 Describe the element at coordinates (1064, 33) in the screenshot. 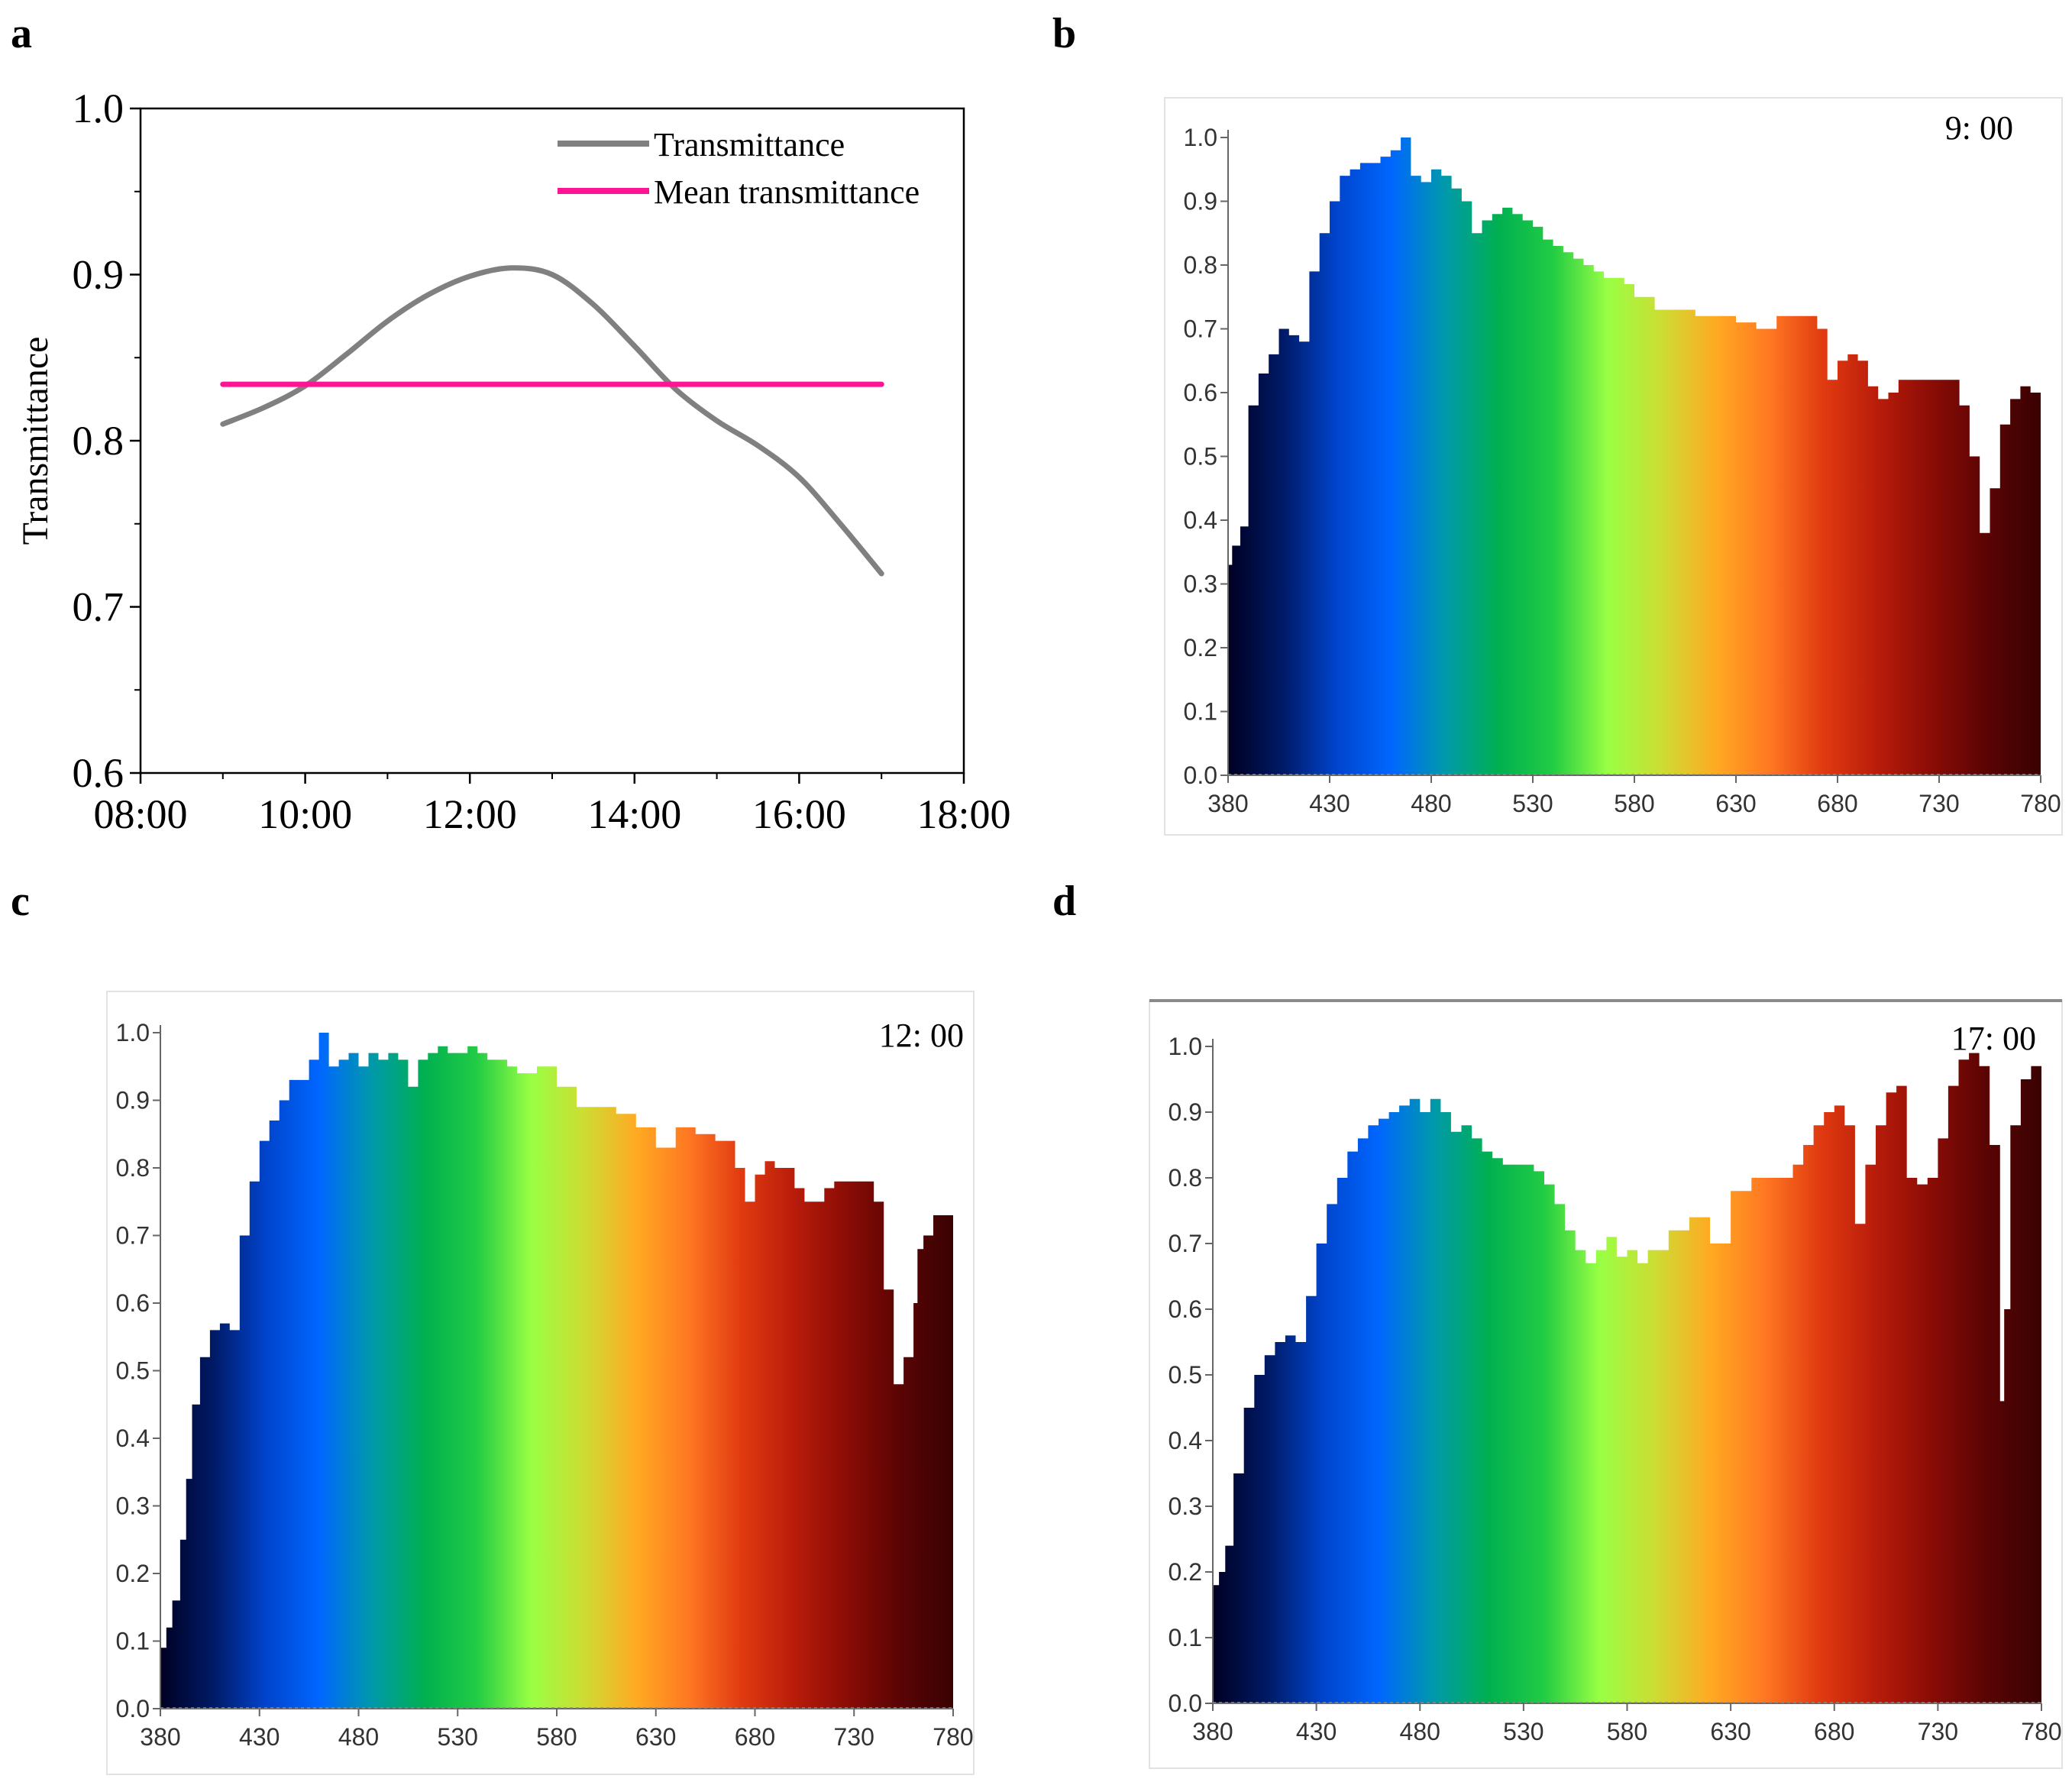

I see `panel-letter-b: b` at that location.